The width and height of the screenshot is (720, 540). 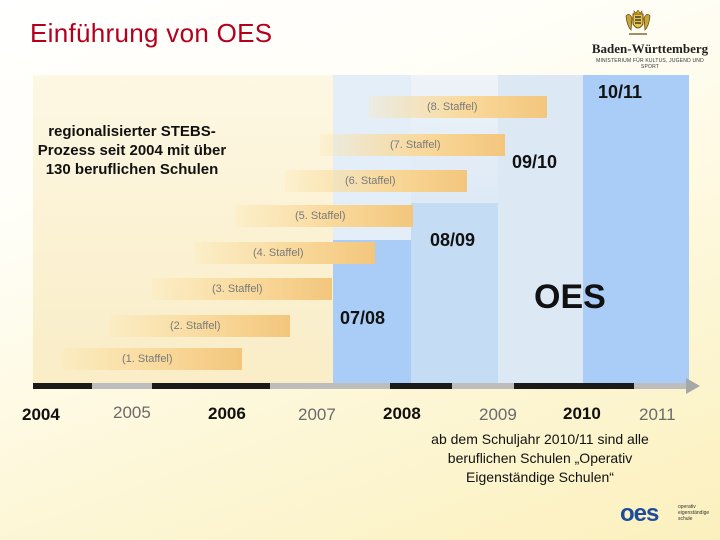 What do you see at coordinates (535, 162) in the screenshot?
I see `phase-label-09-10: 09/10` at bounding box center [535, 162].